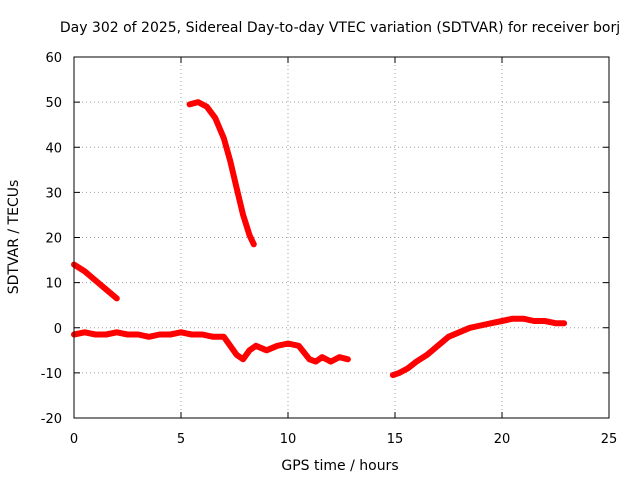  What do you see at coordinates (53, 193) in the screenshot?
I see `y-tick-label: 30` at bounding box center [53, 193].